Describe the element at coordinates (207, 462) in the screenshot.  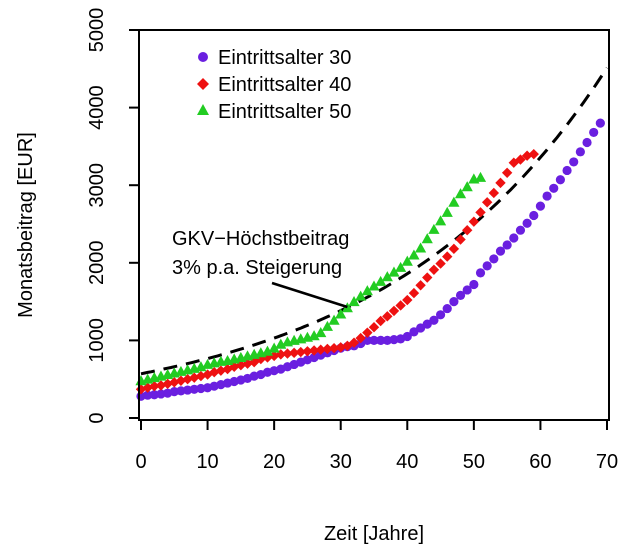
I see `x-tick-label: 10` at that location.